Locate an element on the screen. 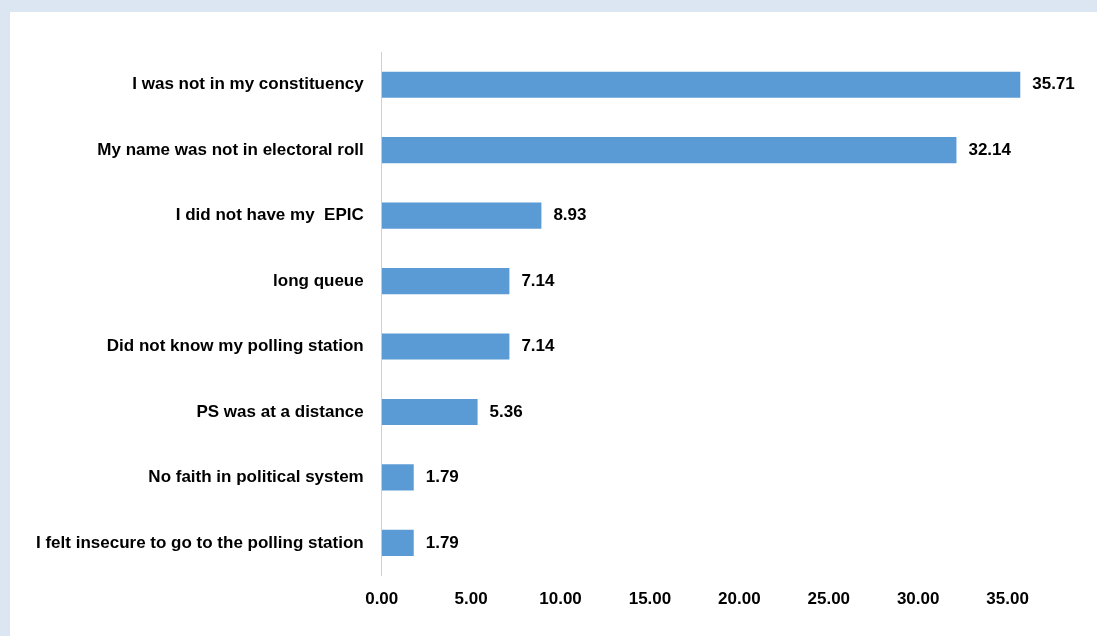 The height and width of the screenshot is (636, 1097). y-tick-label: PS was at a distance is located at coordinates (280, 411).